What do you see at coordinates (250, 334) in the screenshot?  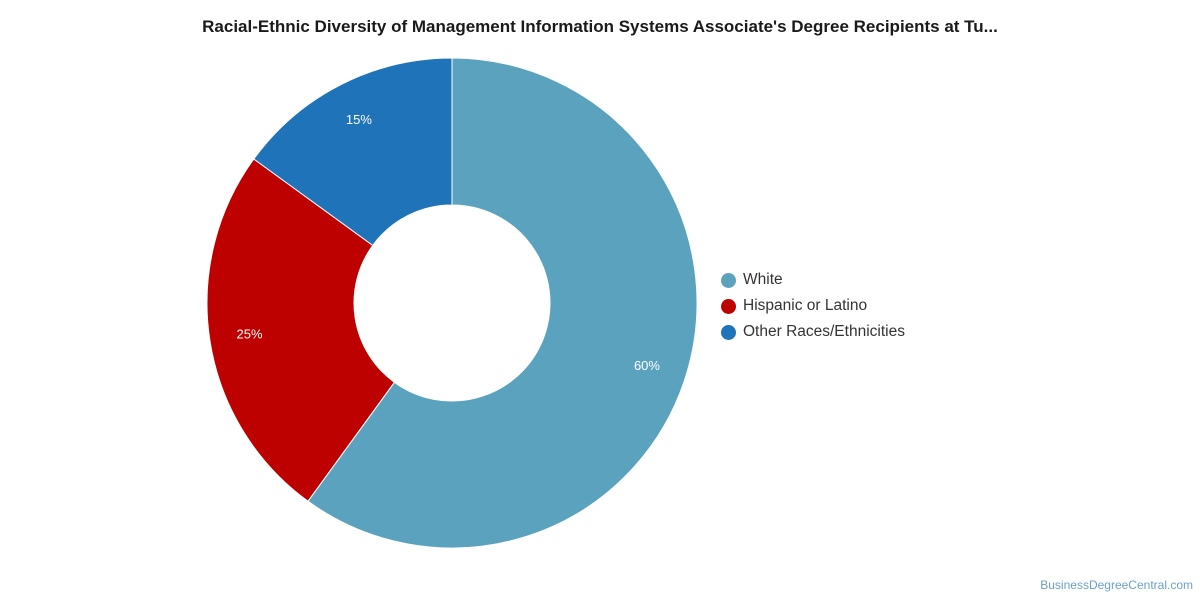 I see `data-label-hispanic-or-latino: 25%` at bounding box center [250, 334].